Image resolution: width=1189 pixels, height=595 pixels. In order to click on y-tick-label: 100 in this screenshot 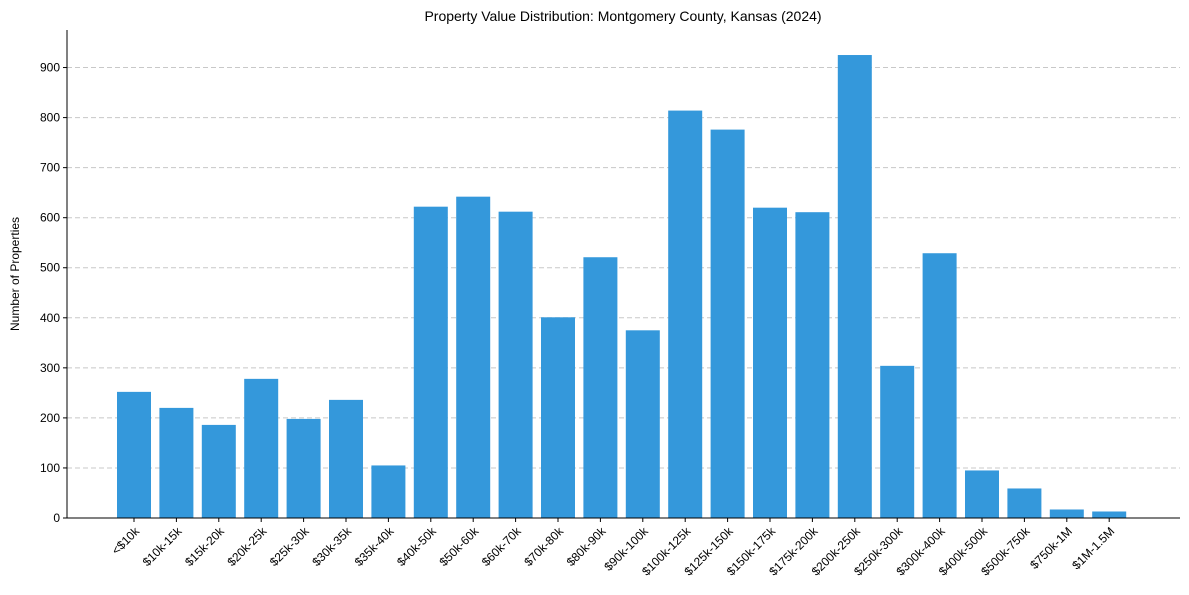, I will do `click(50, 468)`.